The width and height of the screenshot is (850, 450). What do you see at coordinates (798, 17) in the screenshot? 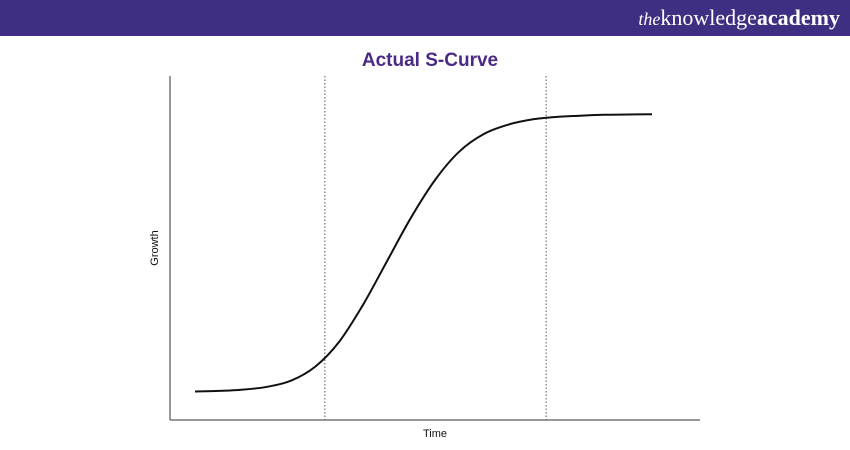
I see `brand-bold: academy` at bounding box center [798, 17].